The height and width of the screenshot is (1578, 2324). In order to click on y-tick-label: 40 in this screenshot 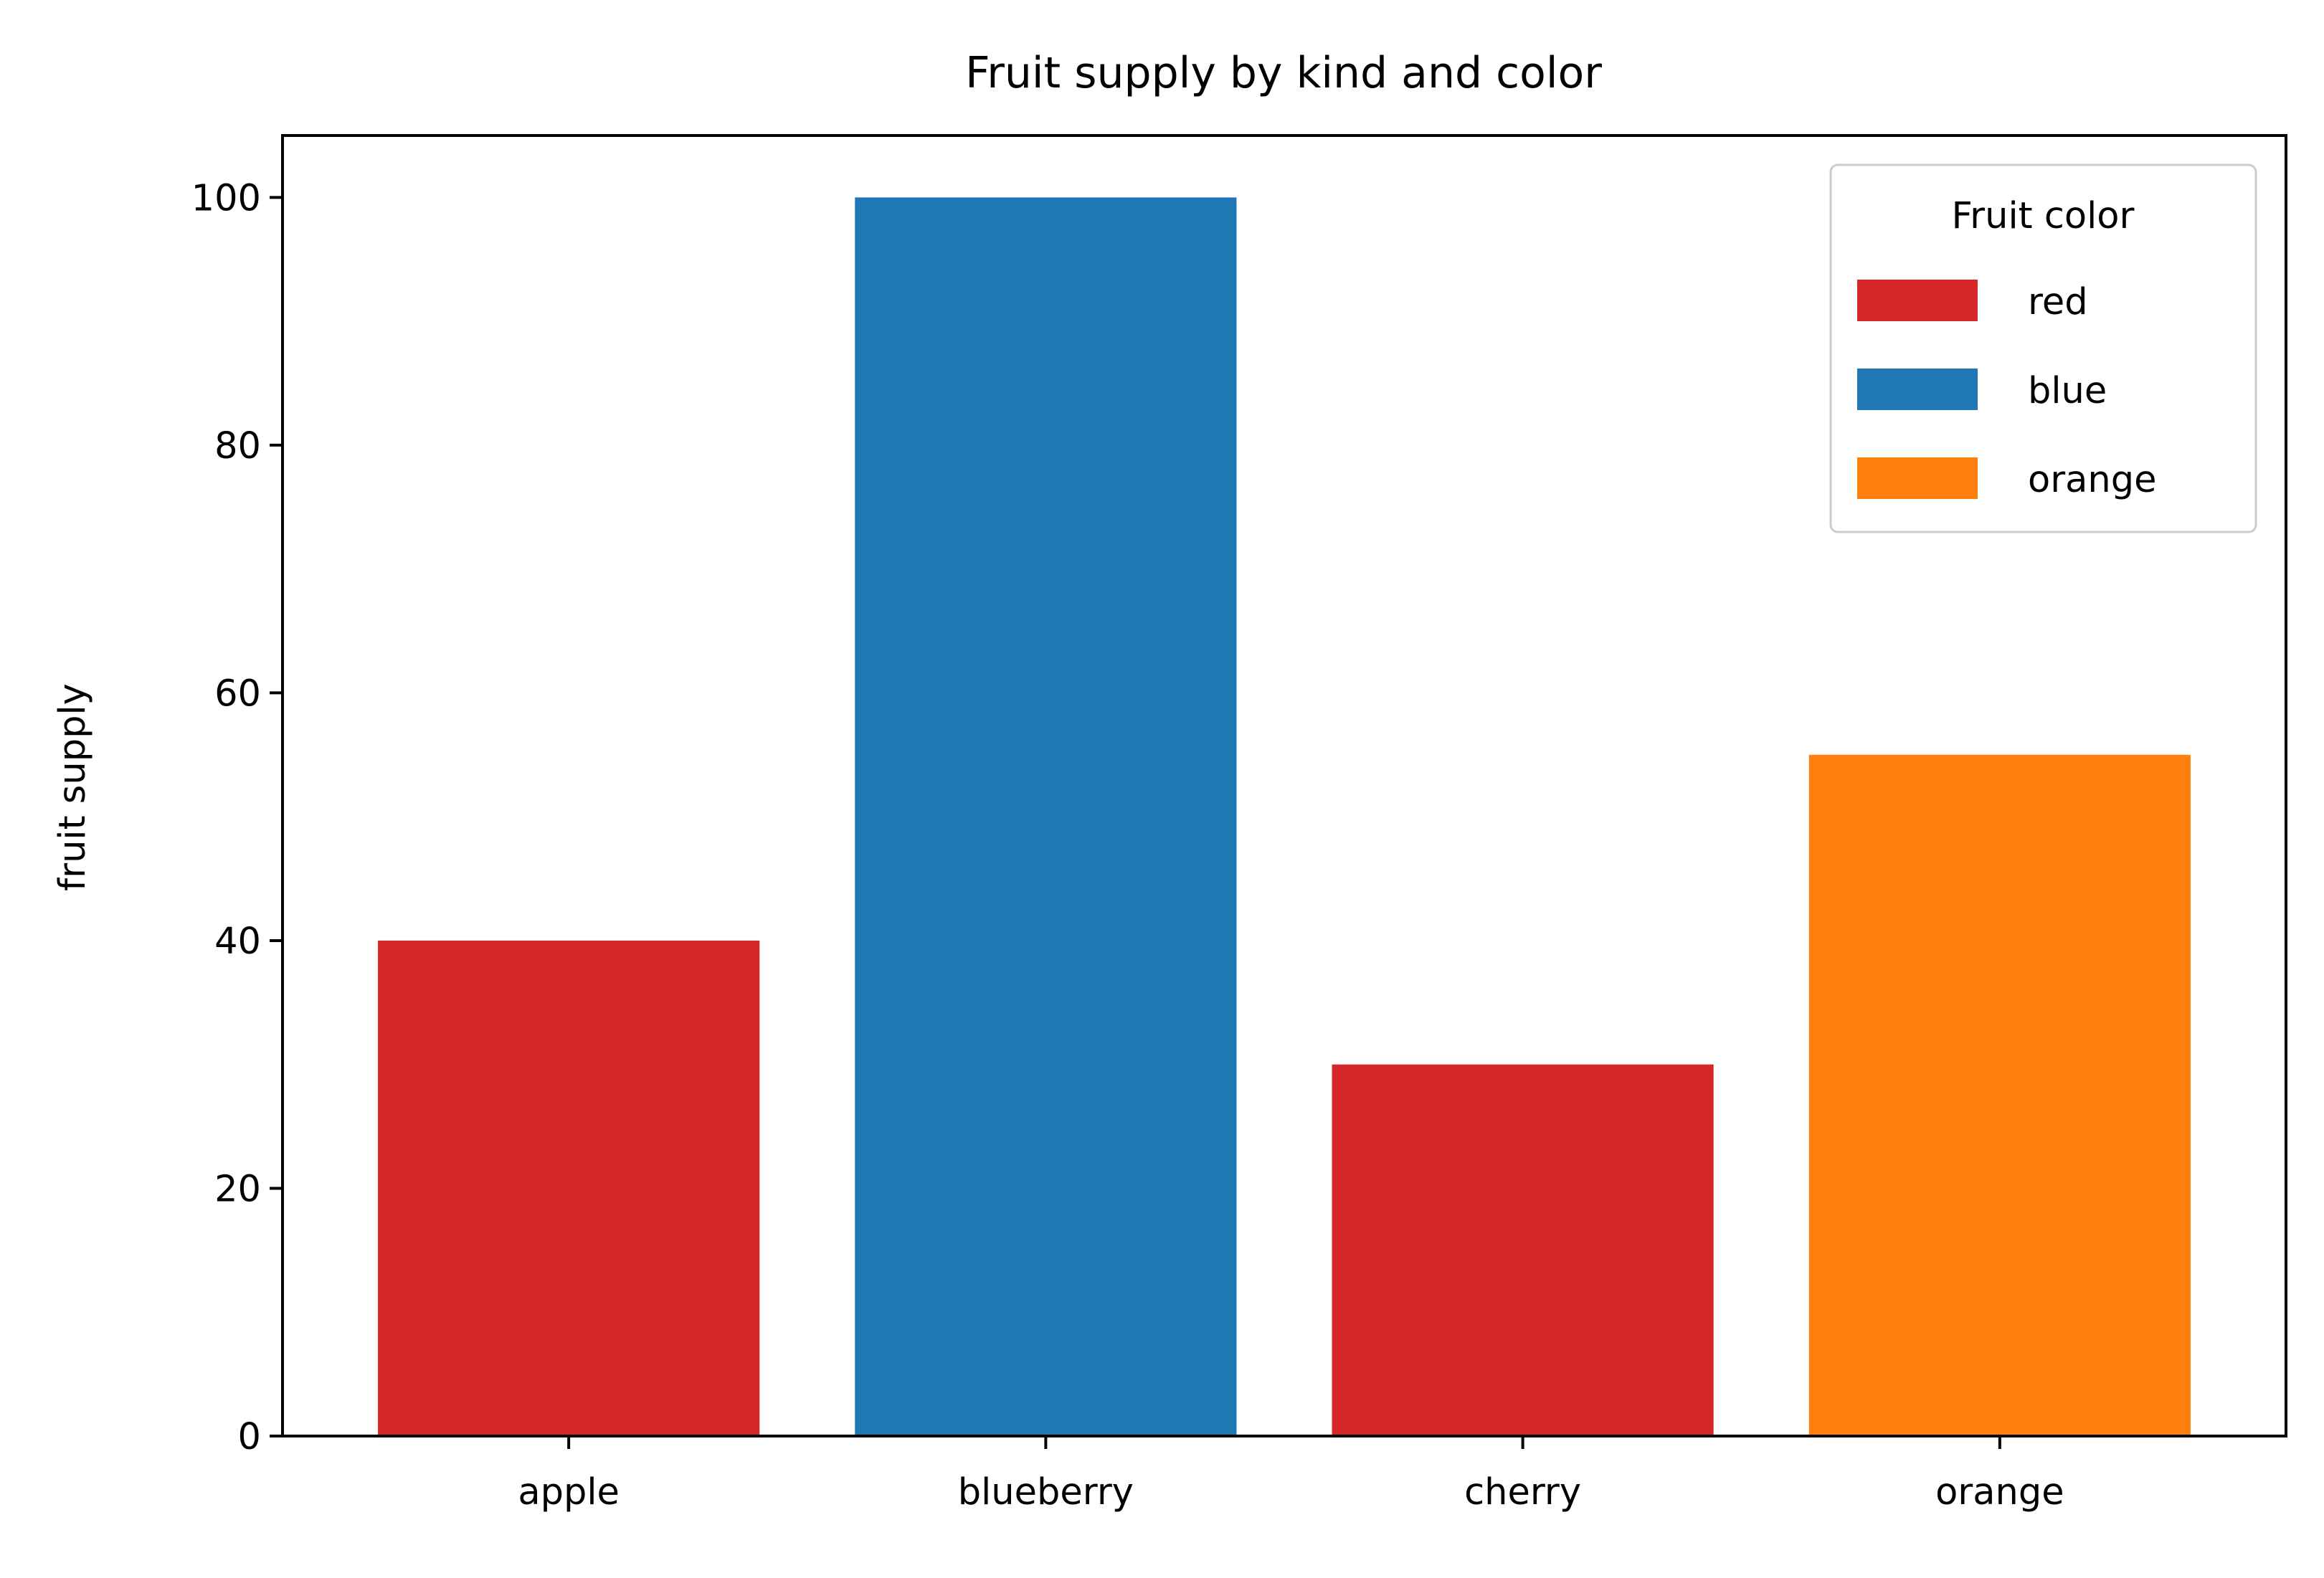, I will do `click(237, 942)`.